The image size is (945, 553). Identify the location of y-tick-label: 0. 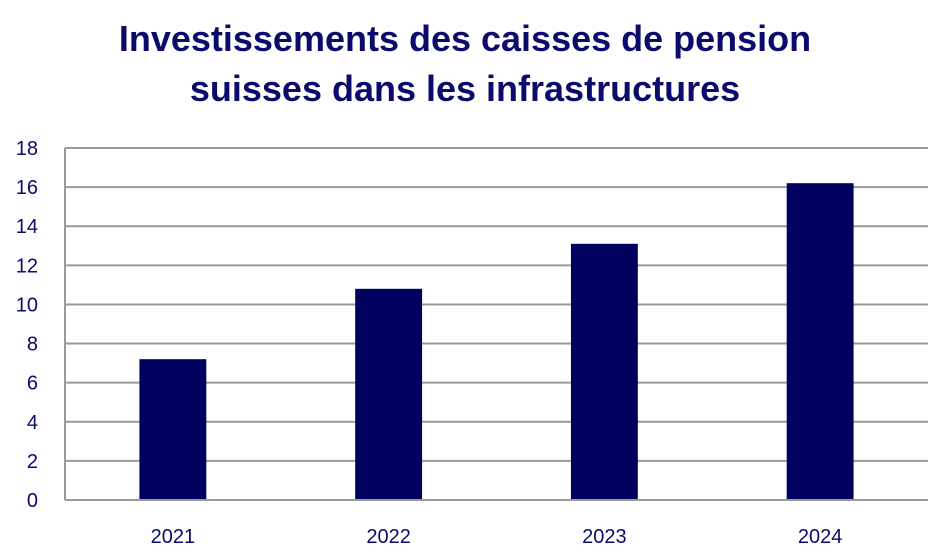
(32, 501).